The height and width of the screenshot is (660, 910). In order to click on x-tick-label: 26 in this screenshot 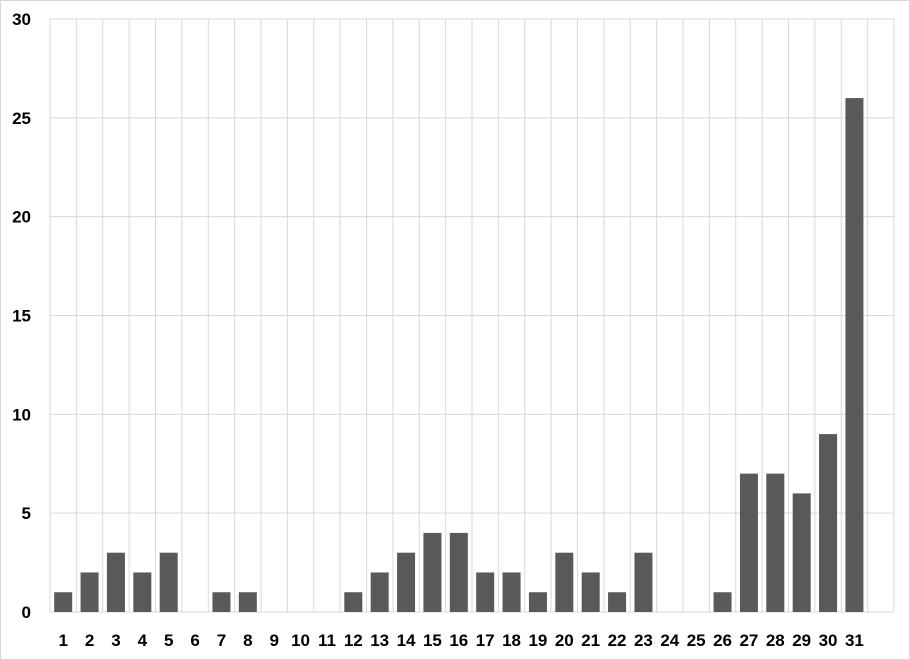, I will do `click(722, 640)`.